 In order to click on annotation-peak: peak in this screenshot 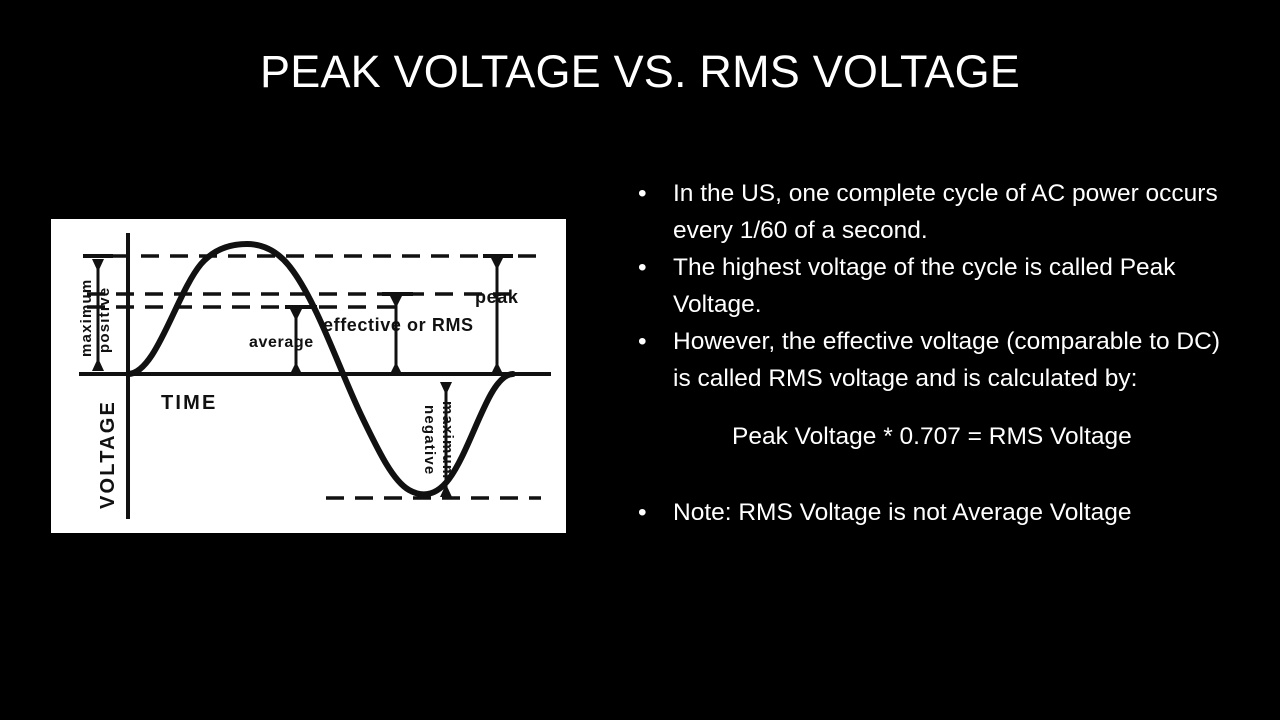, I will do `click(497, 314)`.